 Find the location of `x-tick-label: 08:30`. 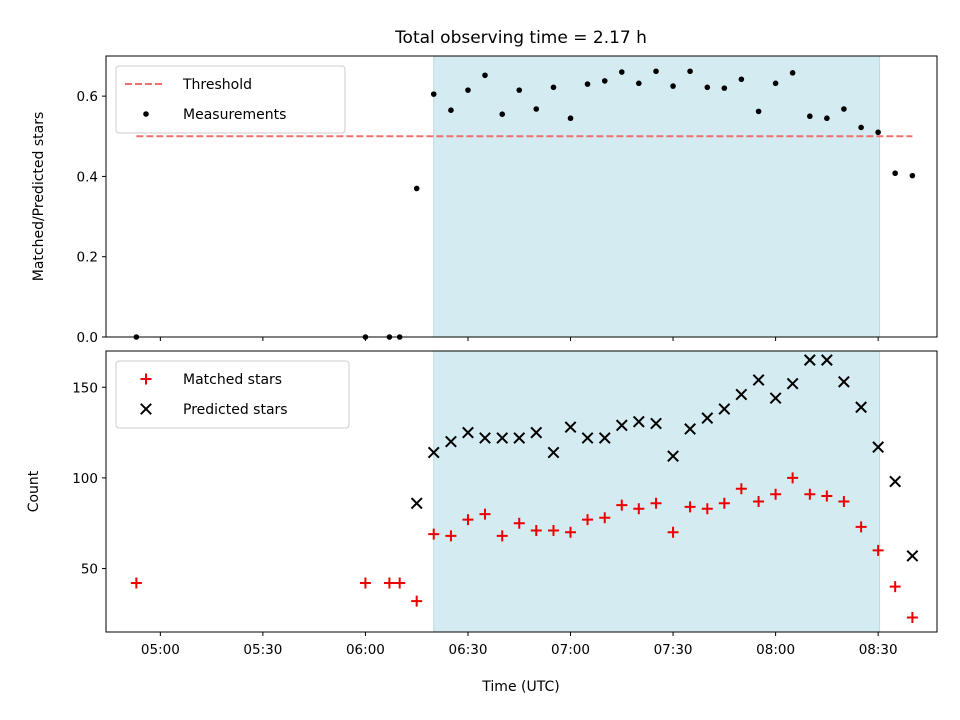

x-tick-label: 08:30 is located at coordinates (878, 650).